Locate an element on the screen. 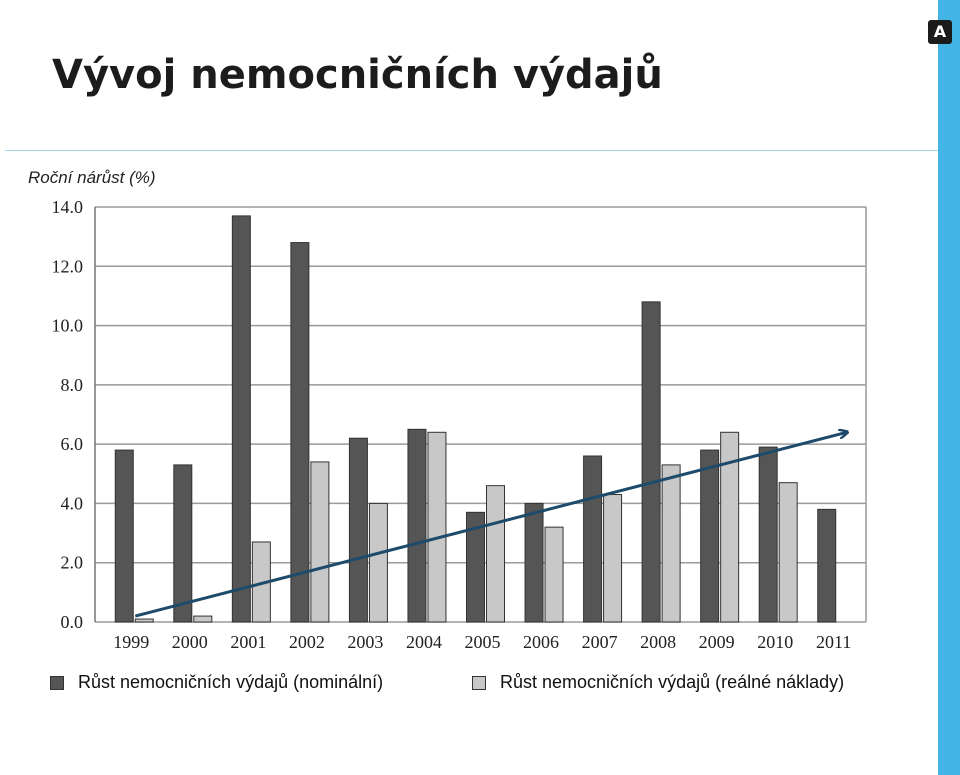 The image size is (960, 775). chart-subtitle: Roční nárůst (%) is located at coordinates (92, 177).